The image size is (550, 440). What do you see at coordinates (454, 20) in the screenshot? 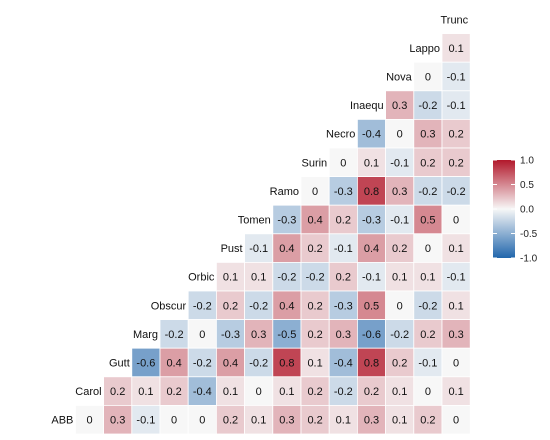
I see `variable-label-trunc: Trunc` at bounding box center [454, 20].